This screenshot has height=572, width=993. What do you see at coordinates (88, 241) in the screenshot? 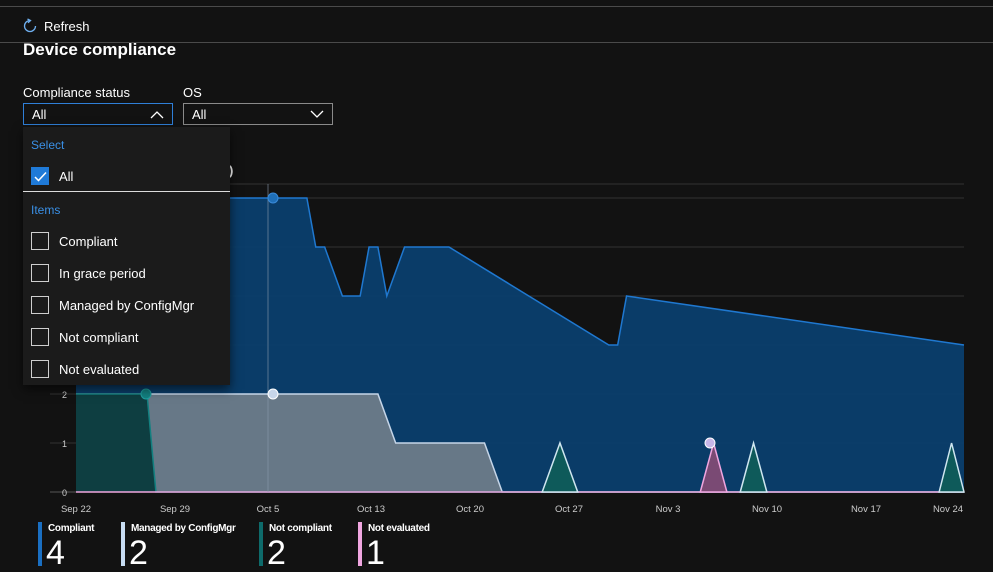
I see `option-label: Compliant` at bounding box center [88, 241].